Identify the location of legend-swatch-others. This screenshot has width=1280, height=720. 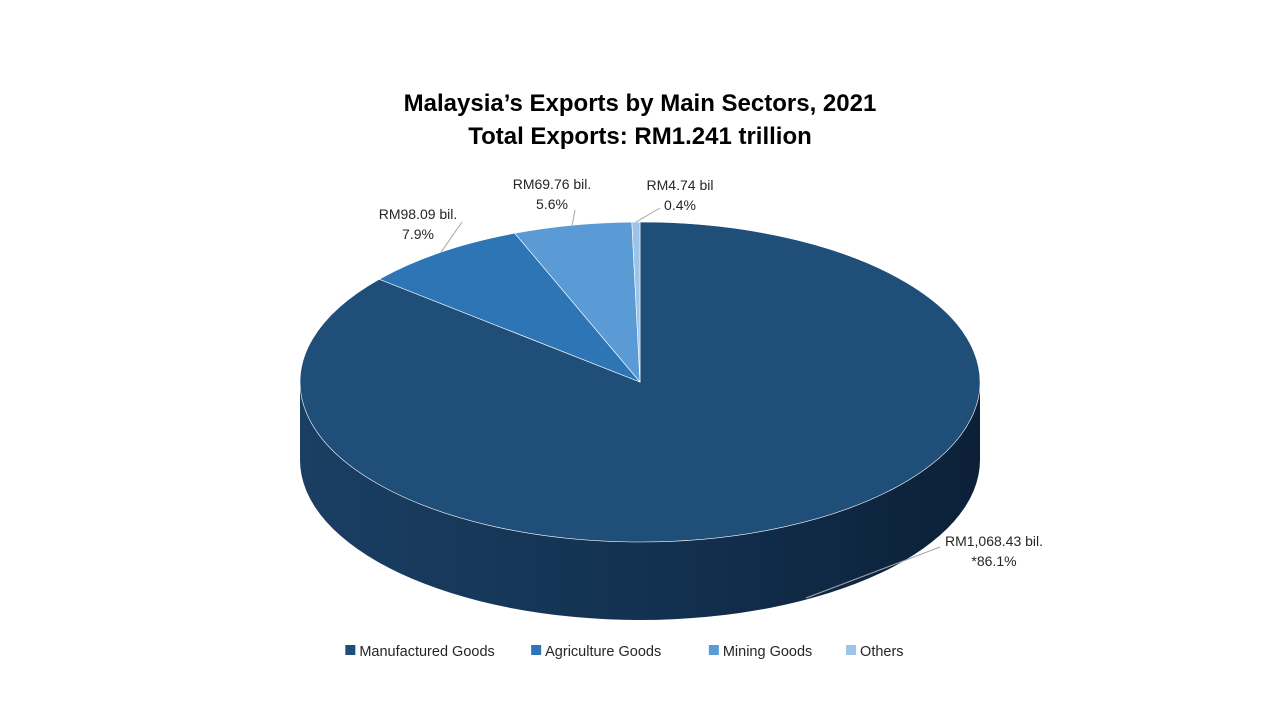
(851, 650).